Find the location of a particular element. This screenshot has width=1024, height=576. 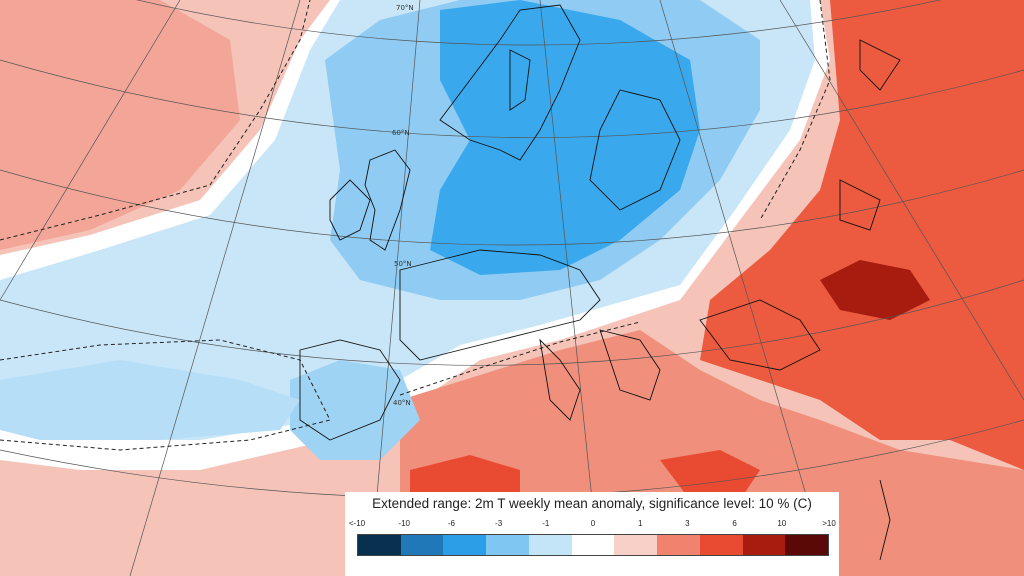

legend-tick-label: 3 is located at coordinates (687, 523).